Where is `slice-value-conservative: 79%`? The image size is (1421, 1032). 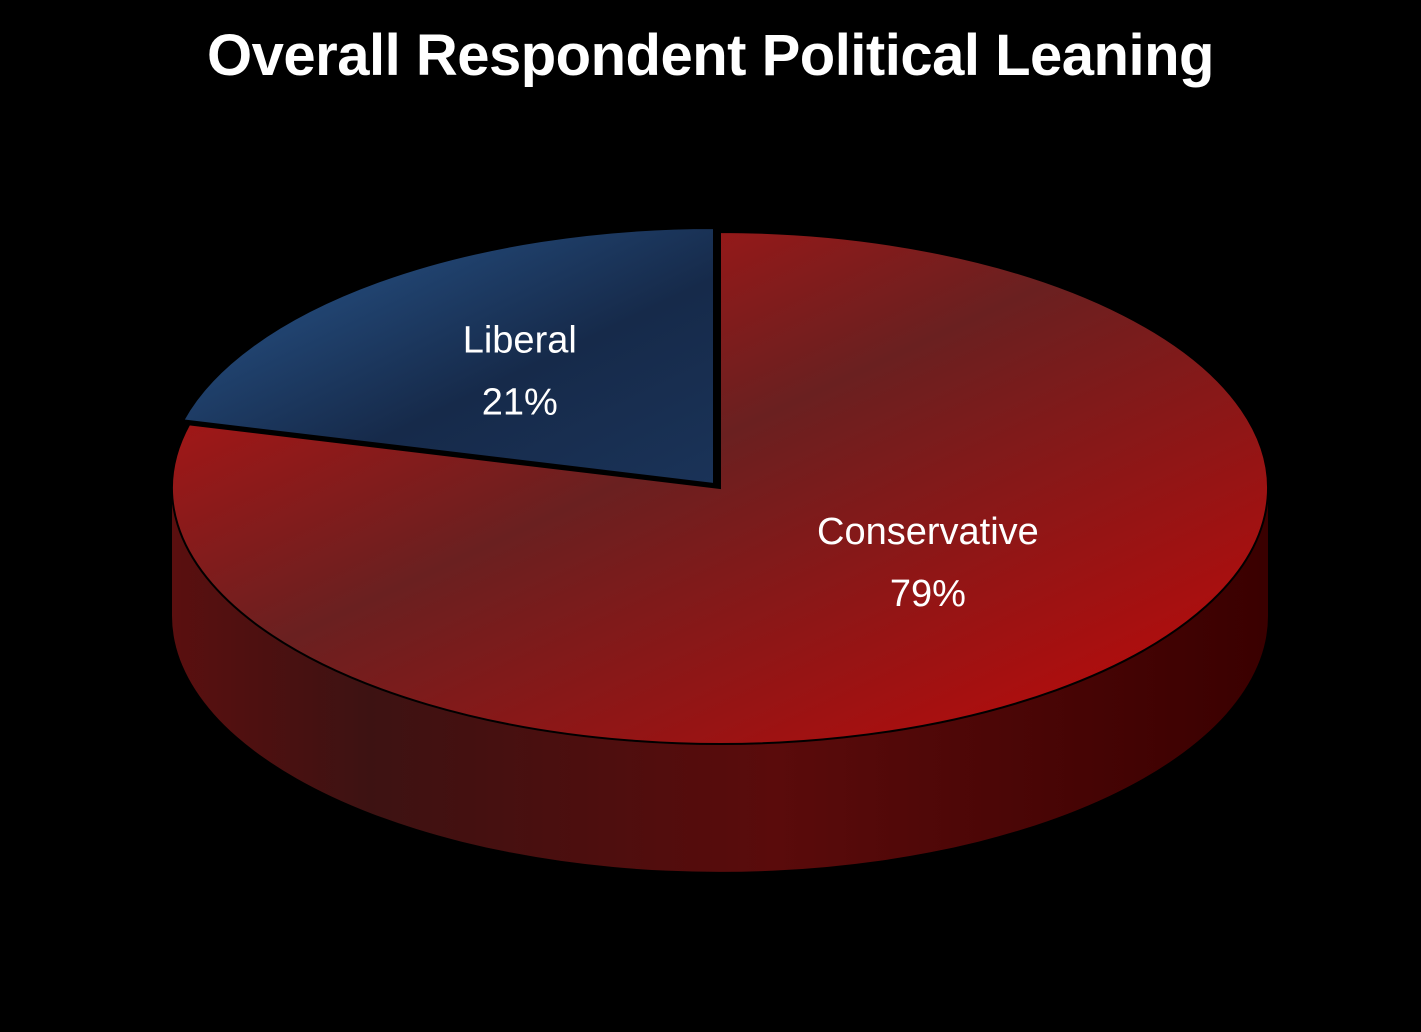
slice-value-conservative: 79% is located at coordinates (928, 594).